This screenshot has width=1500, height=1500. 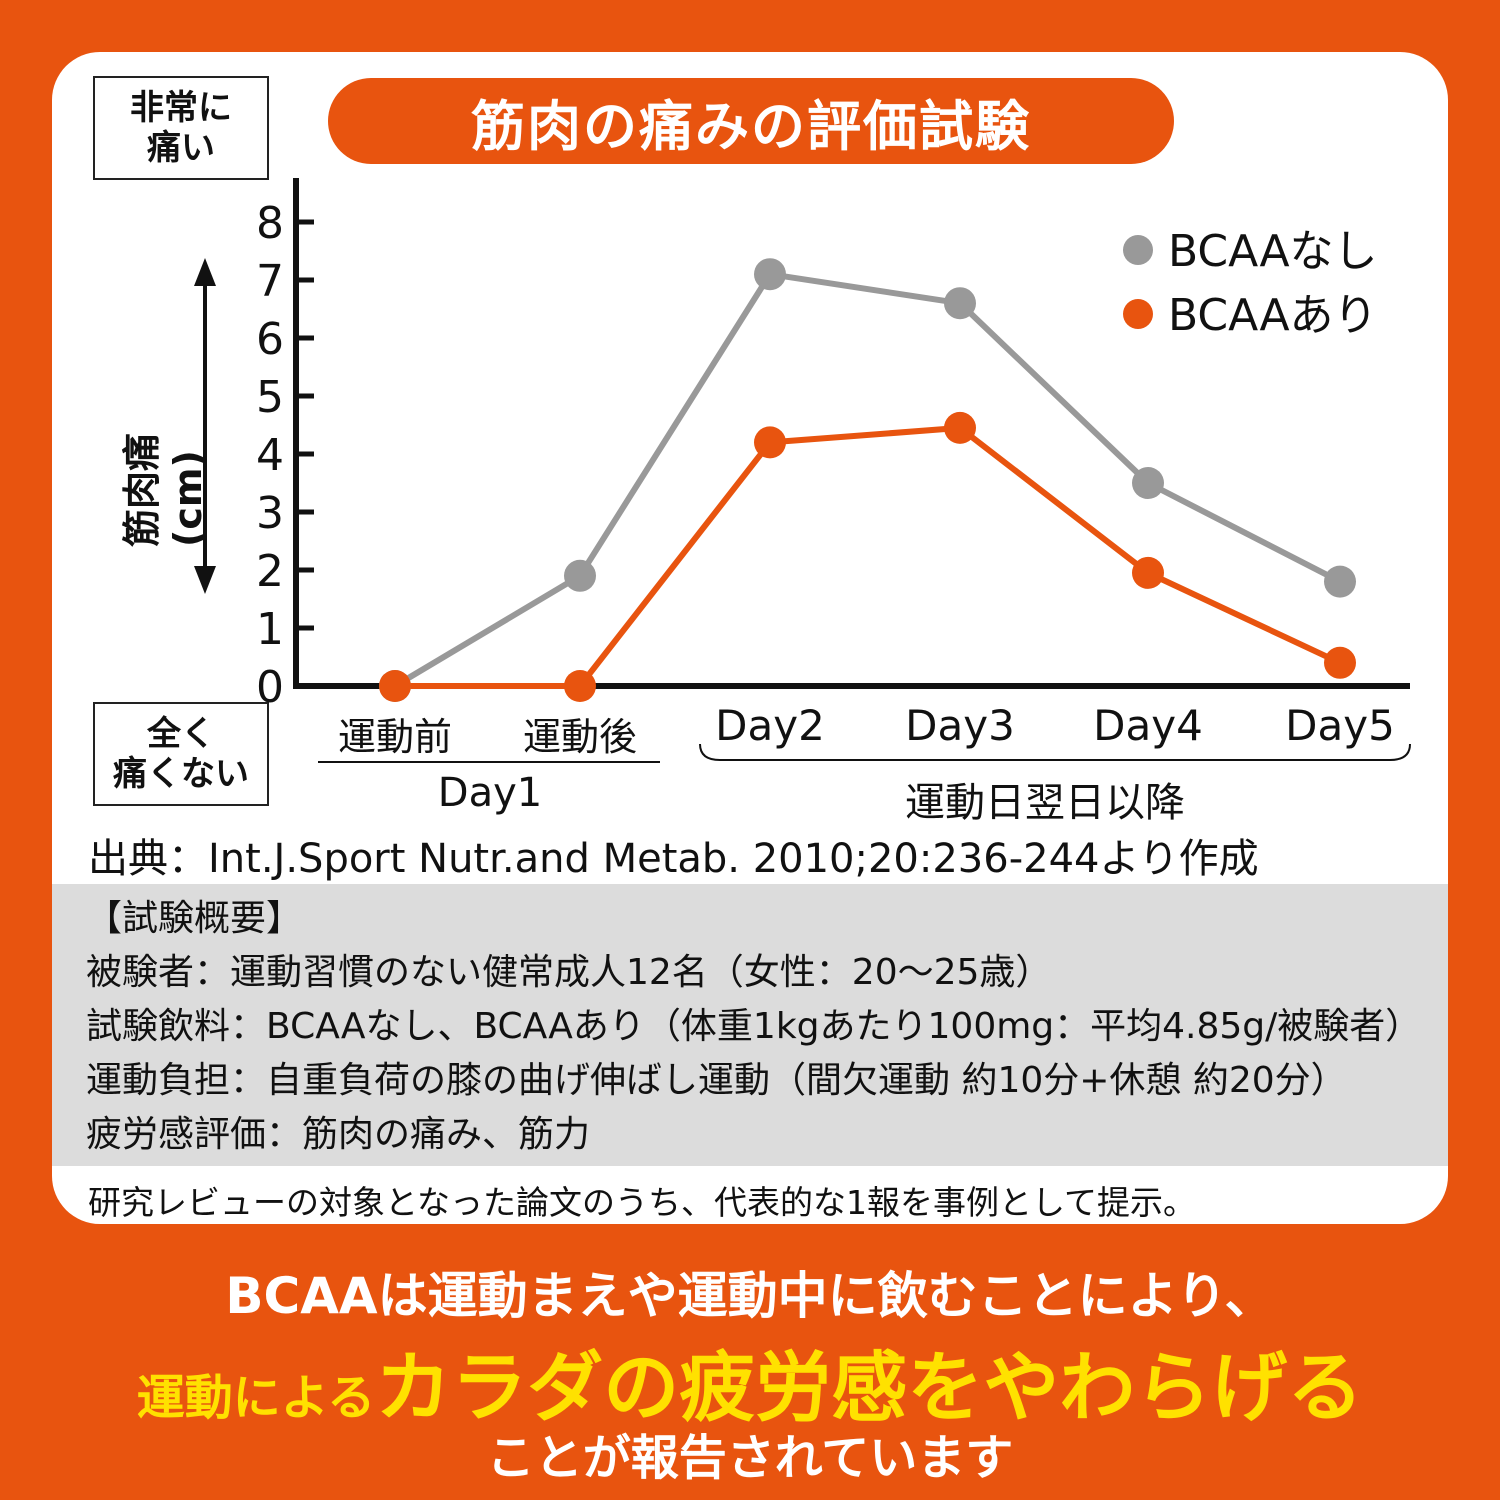 I want to click on review-note: 研究レビューの対象となった論文のうち、代表的な1報を事例として提示。, so click(x=642, y=1202).